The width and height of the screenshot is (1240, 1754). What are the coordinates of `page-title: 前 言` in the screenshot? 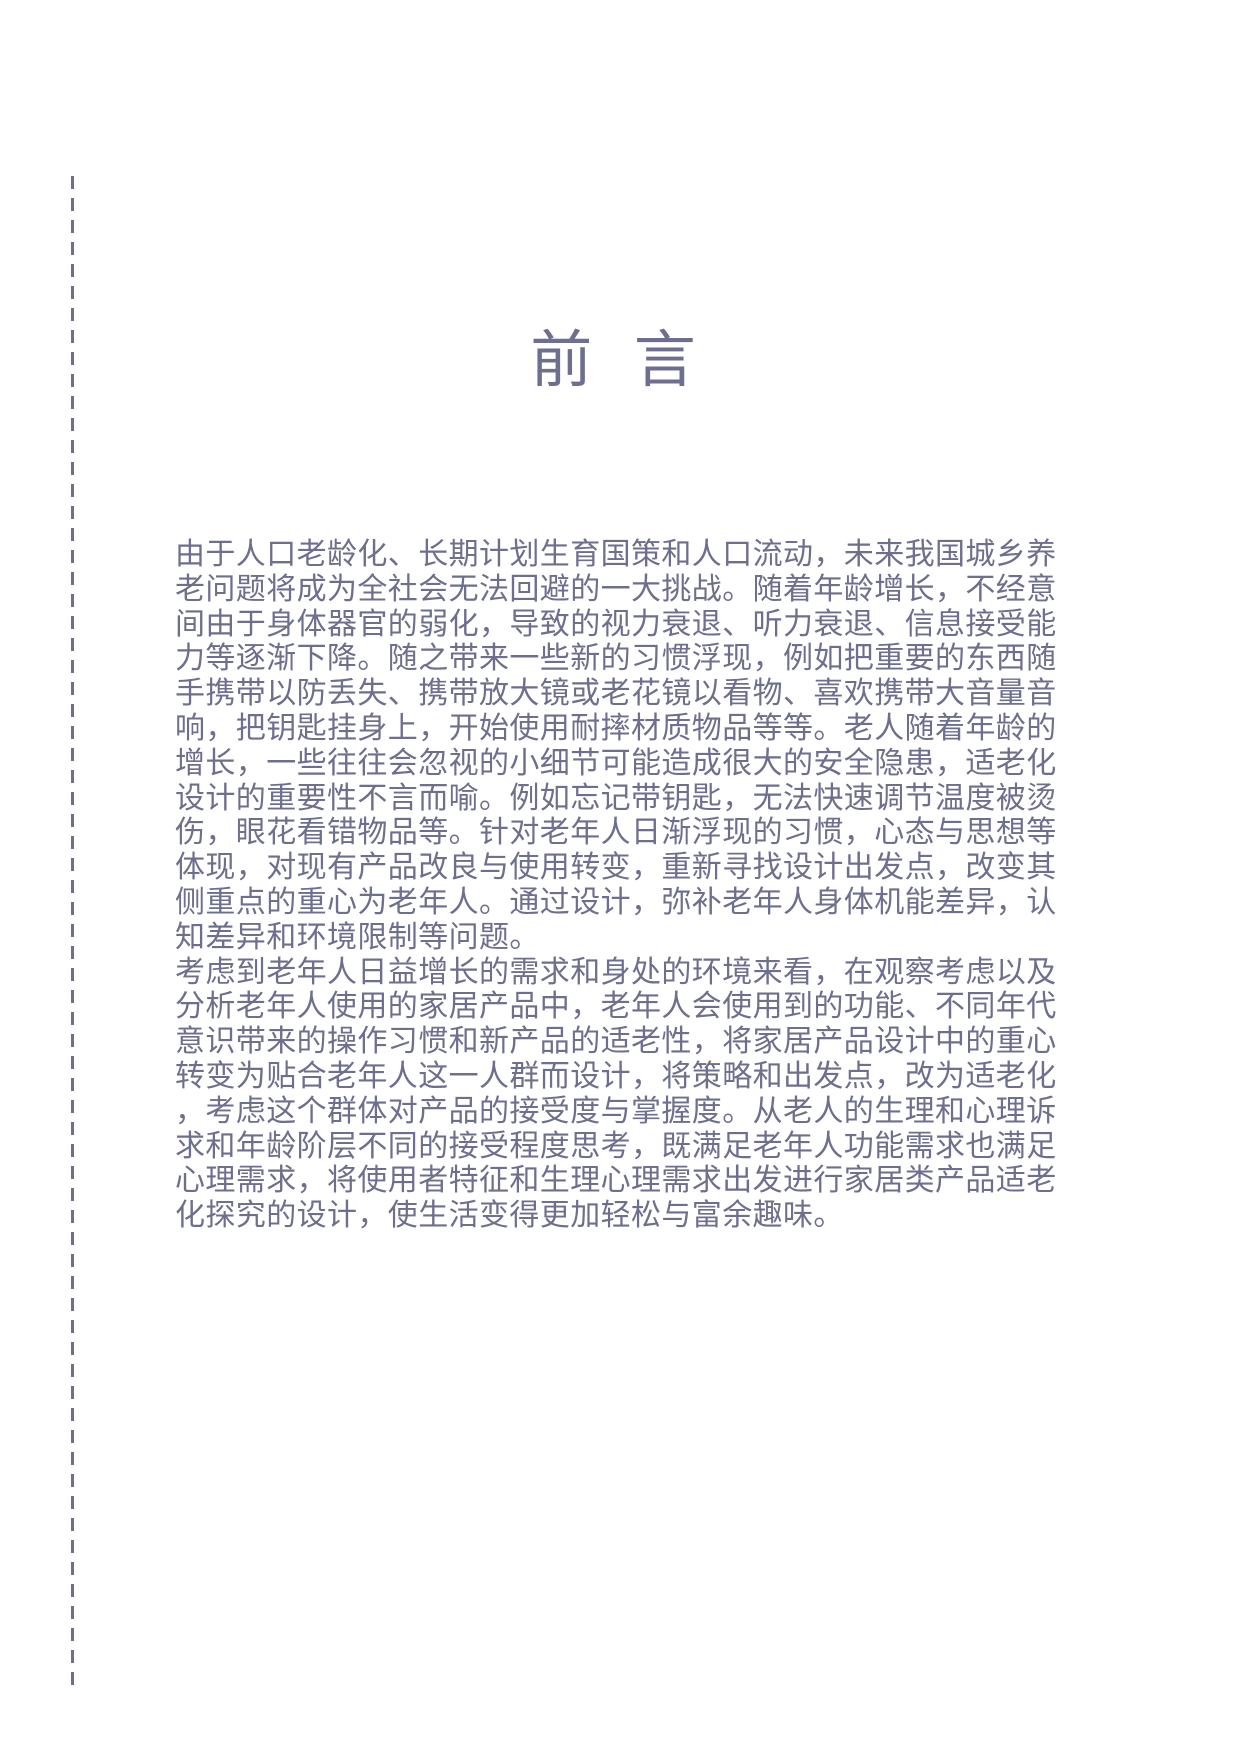 It's located at (613, 361).